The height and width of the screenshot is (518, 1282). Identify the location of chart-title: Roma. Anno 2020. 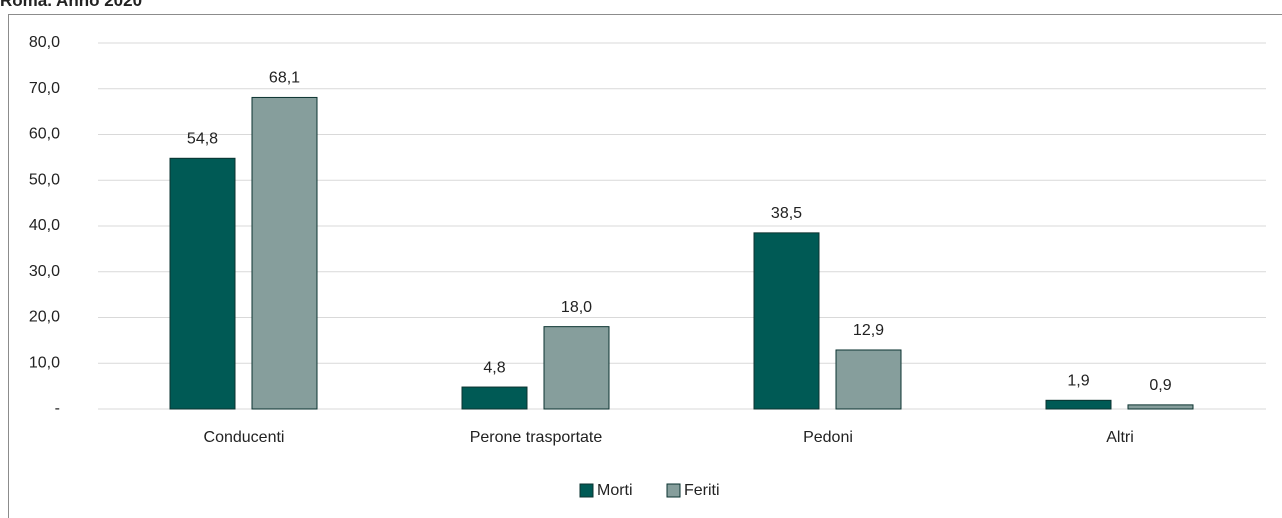
(71, 5).